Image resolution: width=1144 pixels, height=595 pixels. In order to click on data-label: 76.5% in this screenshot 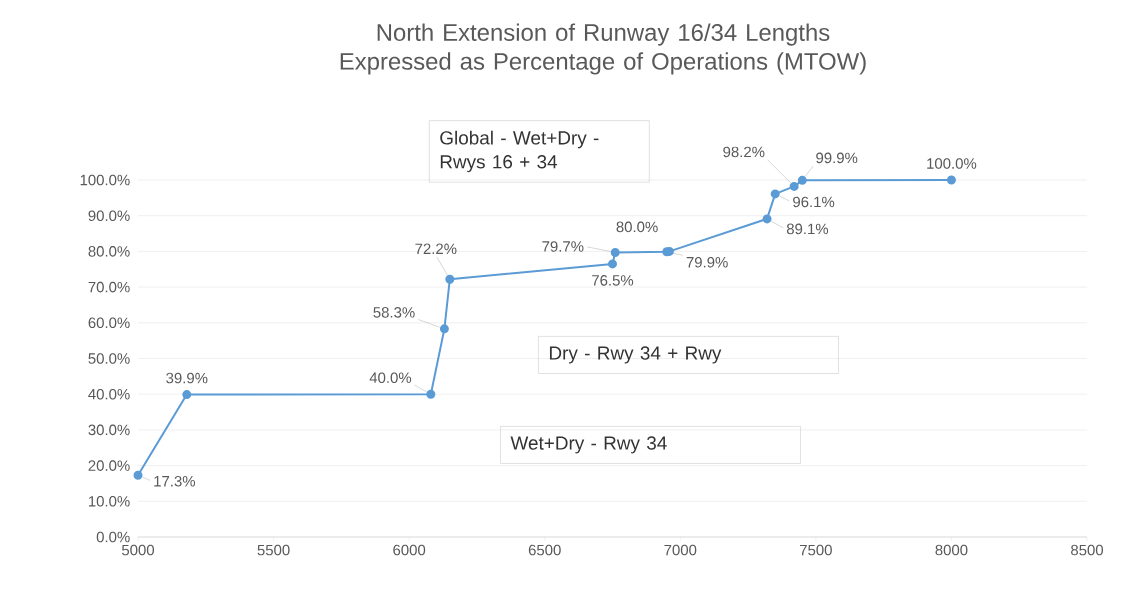, I will do `click(613, 280)`.